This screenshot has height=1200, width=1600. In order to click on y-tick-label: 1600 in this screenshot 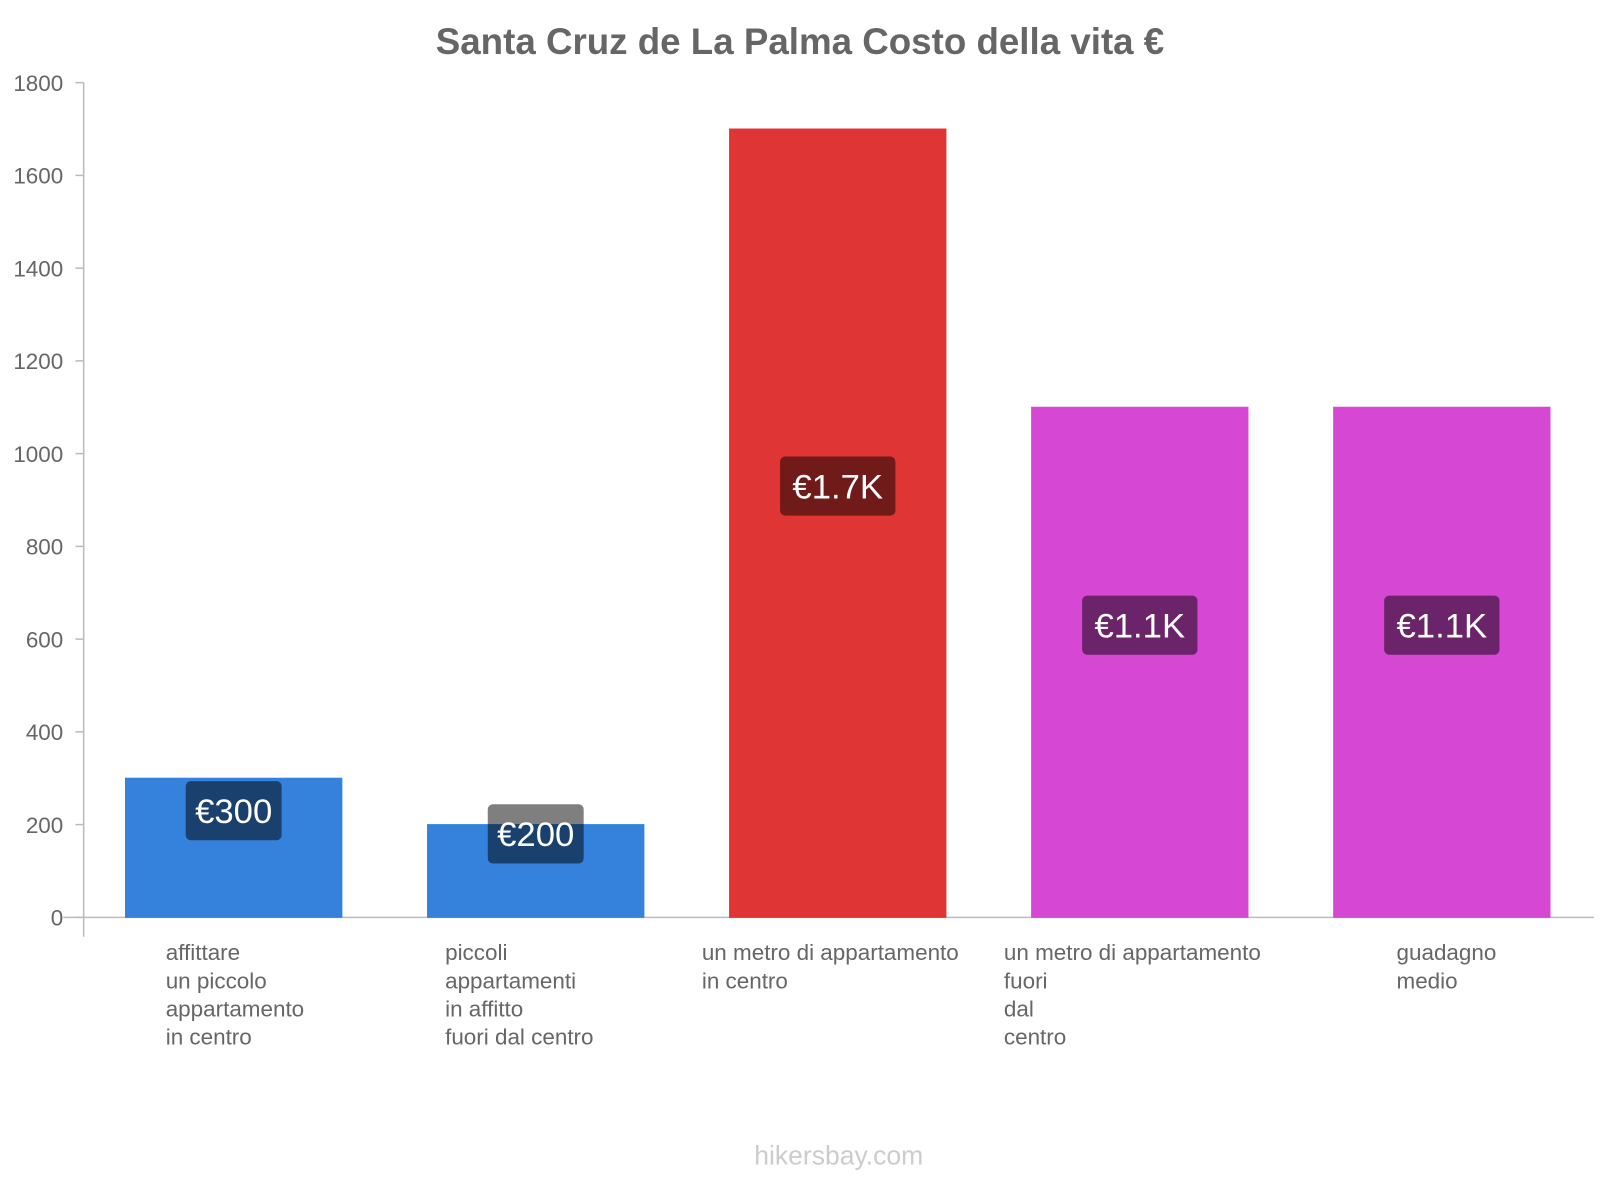, I will do `click(38, 176)`.